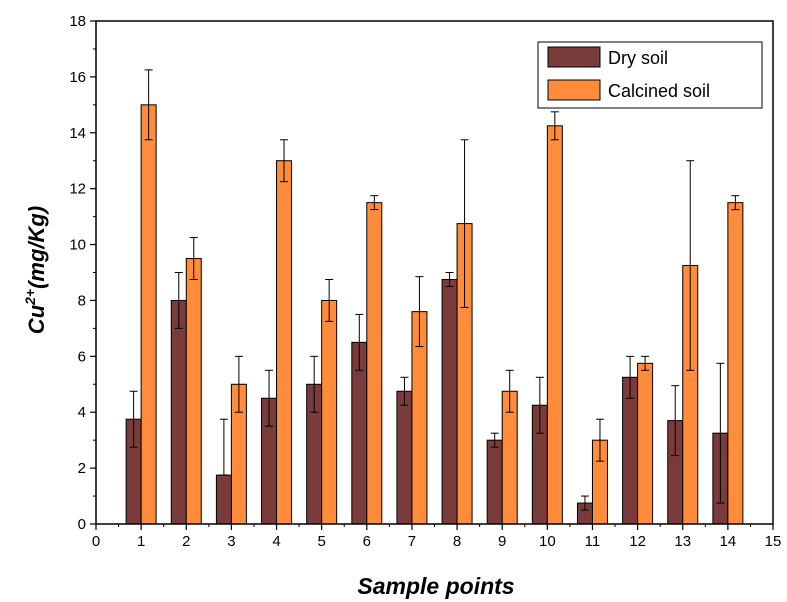  What do you see at coordinates (367, 541) in the screenshot?
I see `x-tick-label-6: 6` at bounding box center [367, 541].